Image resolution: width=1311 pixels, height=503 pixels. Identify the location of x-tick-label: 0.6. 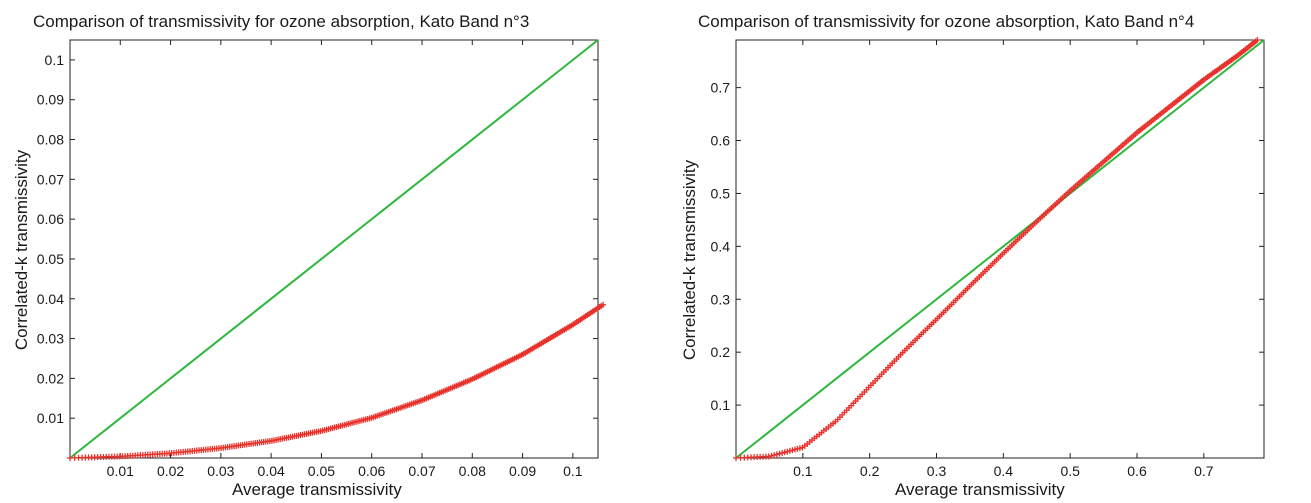
(1137, 471).